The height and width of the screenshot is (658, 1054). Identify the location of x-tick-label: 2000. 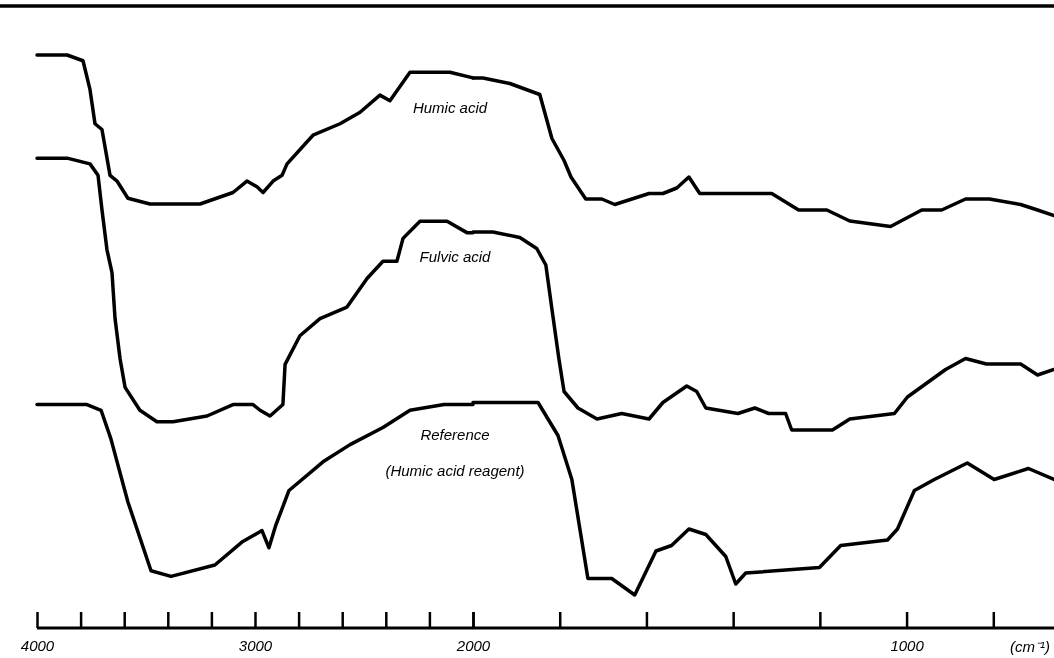
(473, 645).